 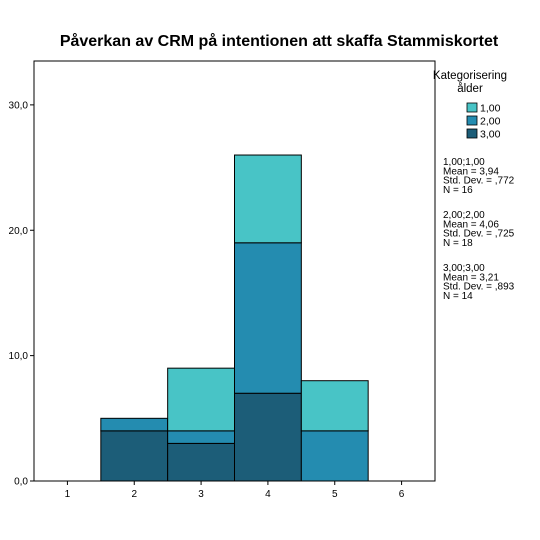 I want to click on x-tick-label: 2, so click(x=134, y=494).